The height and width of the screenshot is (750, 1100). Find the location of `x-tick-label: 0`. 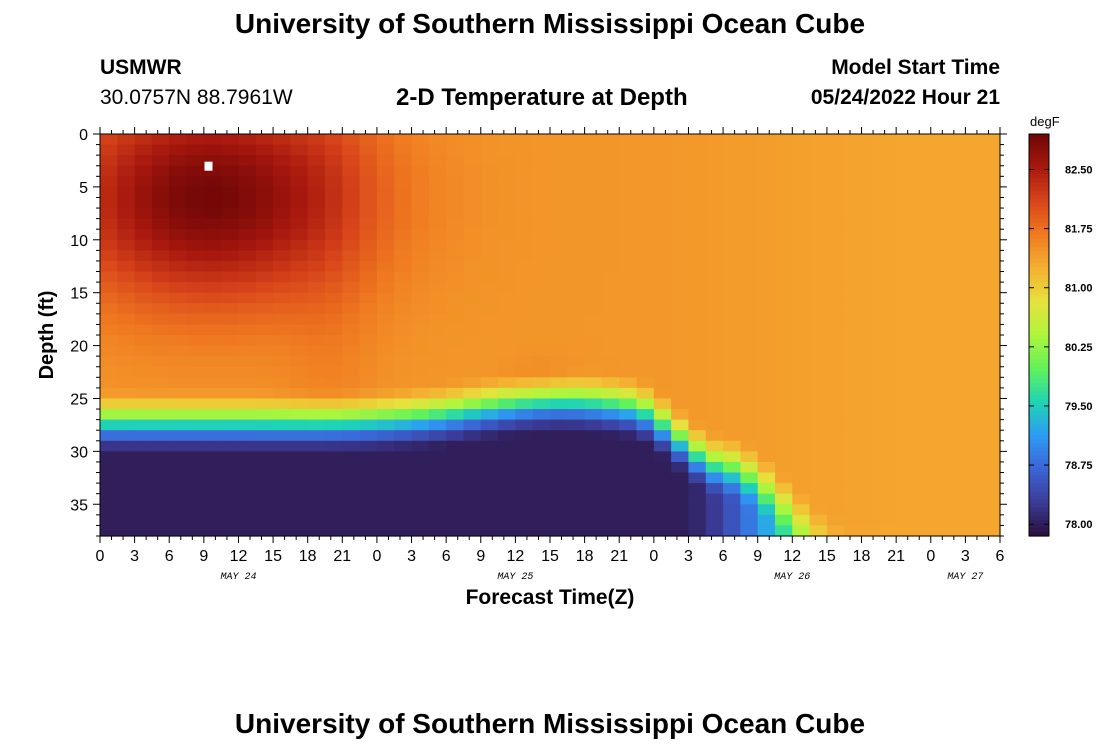

x-tick-label: 0 is located at coordinates (100, 556).